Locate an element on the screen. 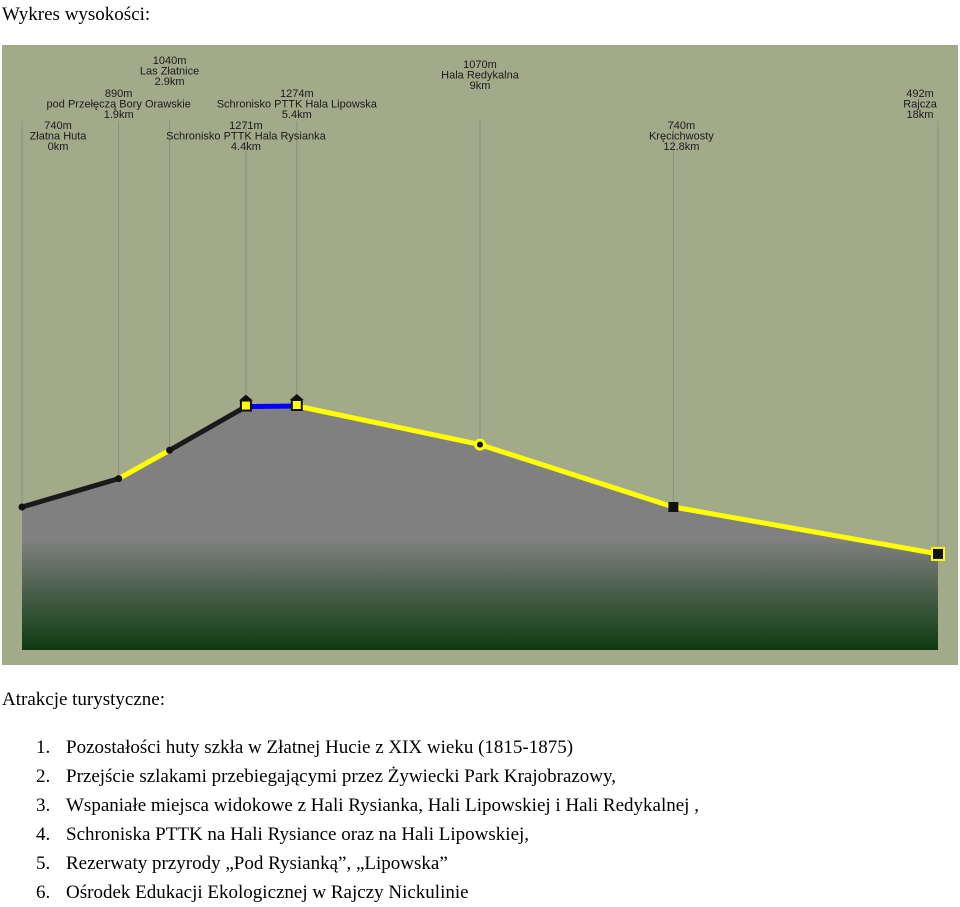 The image size is (960, 907). distance-label: 2.9km is located at coordinates (170, 82).